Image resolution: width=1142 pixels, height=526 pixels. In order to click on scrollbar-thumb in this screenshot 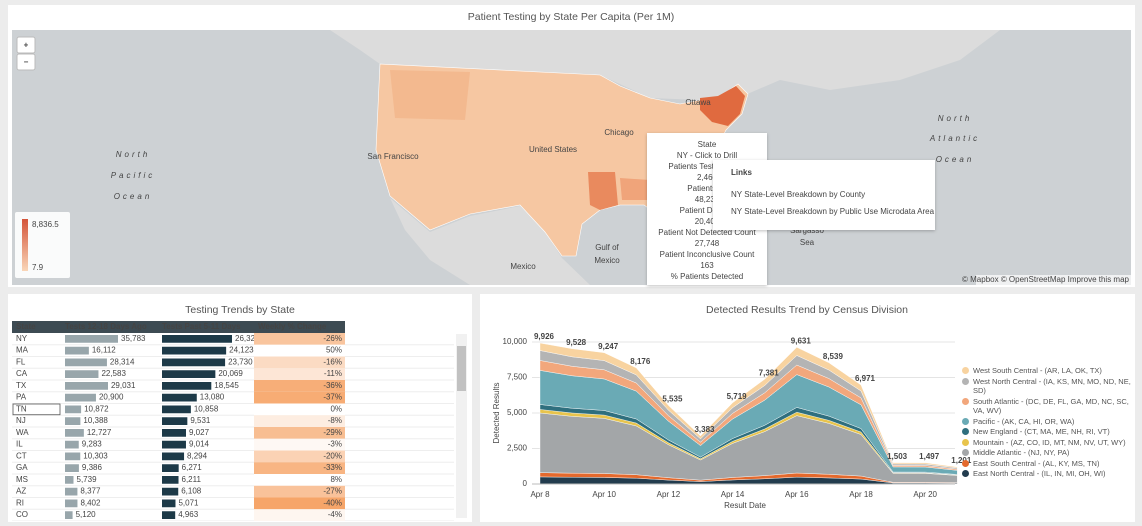, I will do `click(461, 368)`.